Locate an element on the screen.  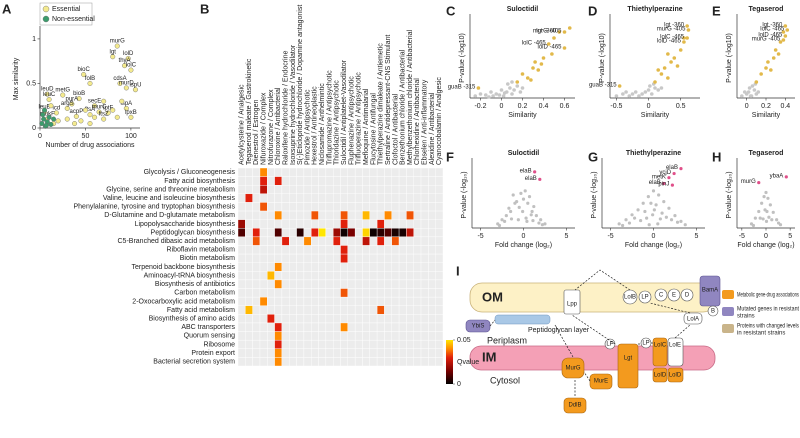
column-label: Fluphenazine / Antipsychotic is located at coordinates (351, 120).